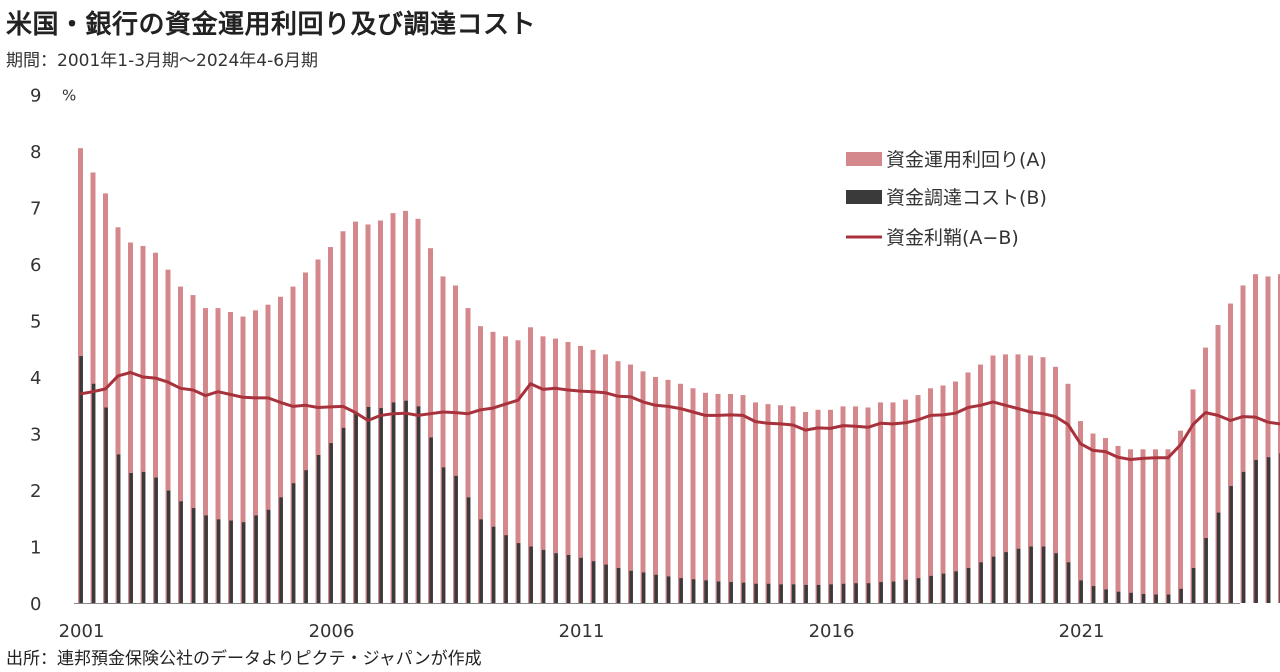  Describe the element at coordinates (952, 238) in the screenshot. I see `legend-label-spread: 資金利鞘(A−B)` at that location.